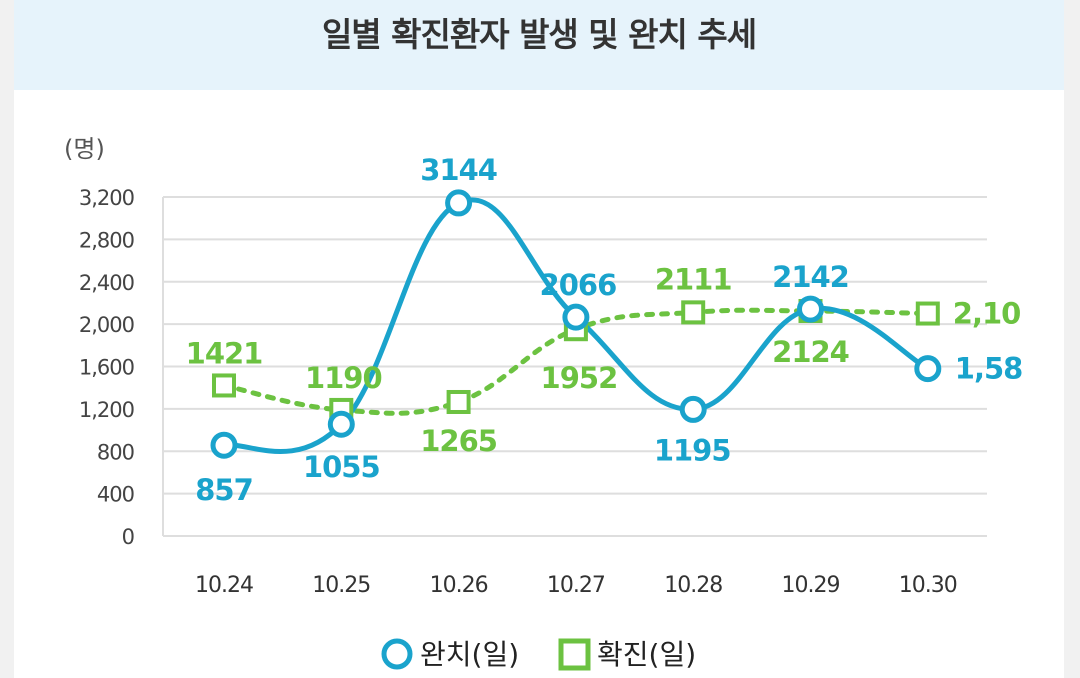 Image resolution: width=1080 pixels, height=678 pixels. What do you see at coordinates (987, 314) in the screenshot?
I see `data-label-확진: 2,10` at bounding box center [987, 314].